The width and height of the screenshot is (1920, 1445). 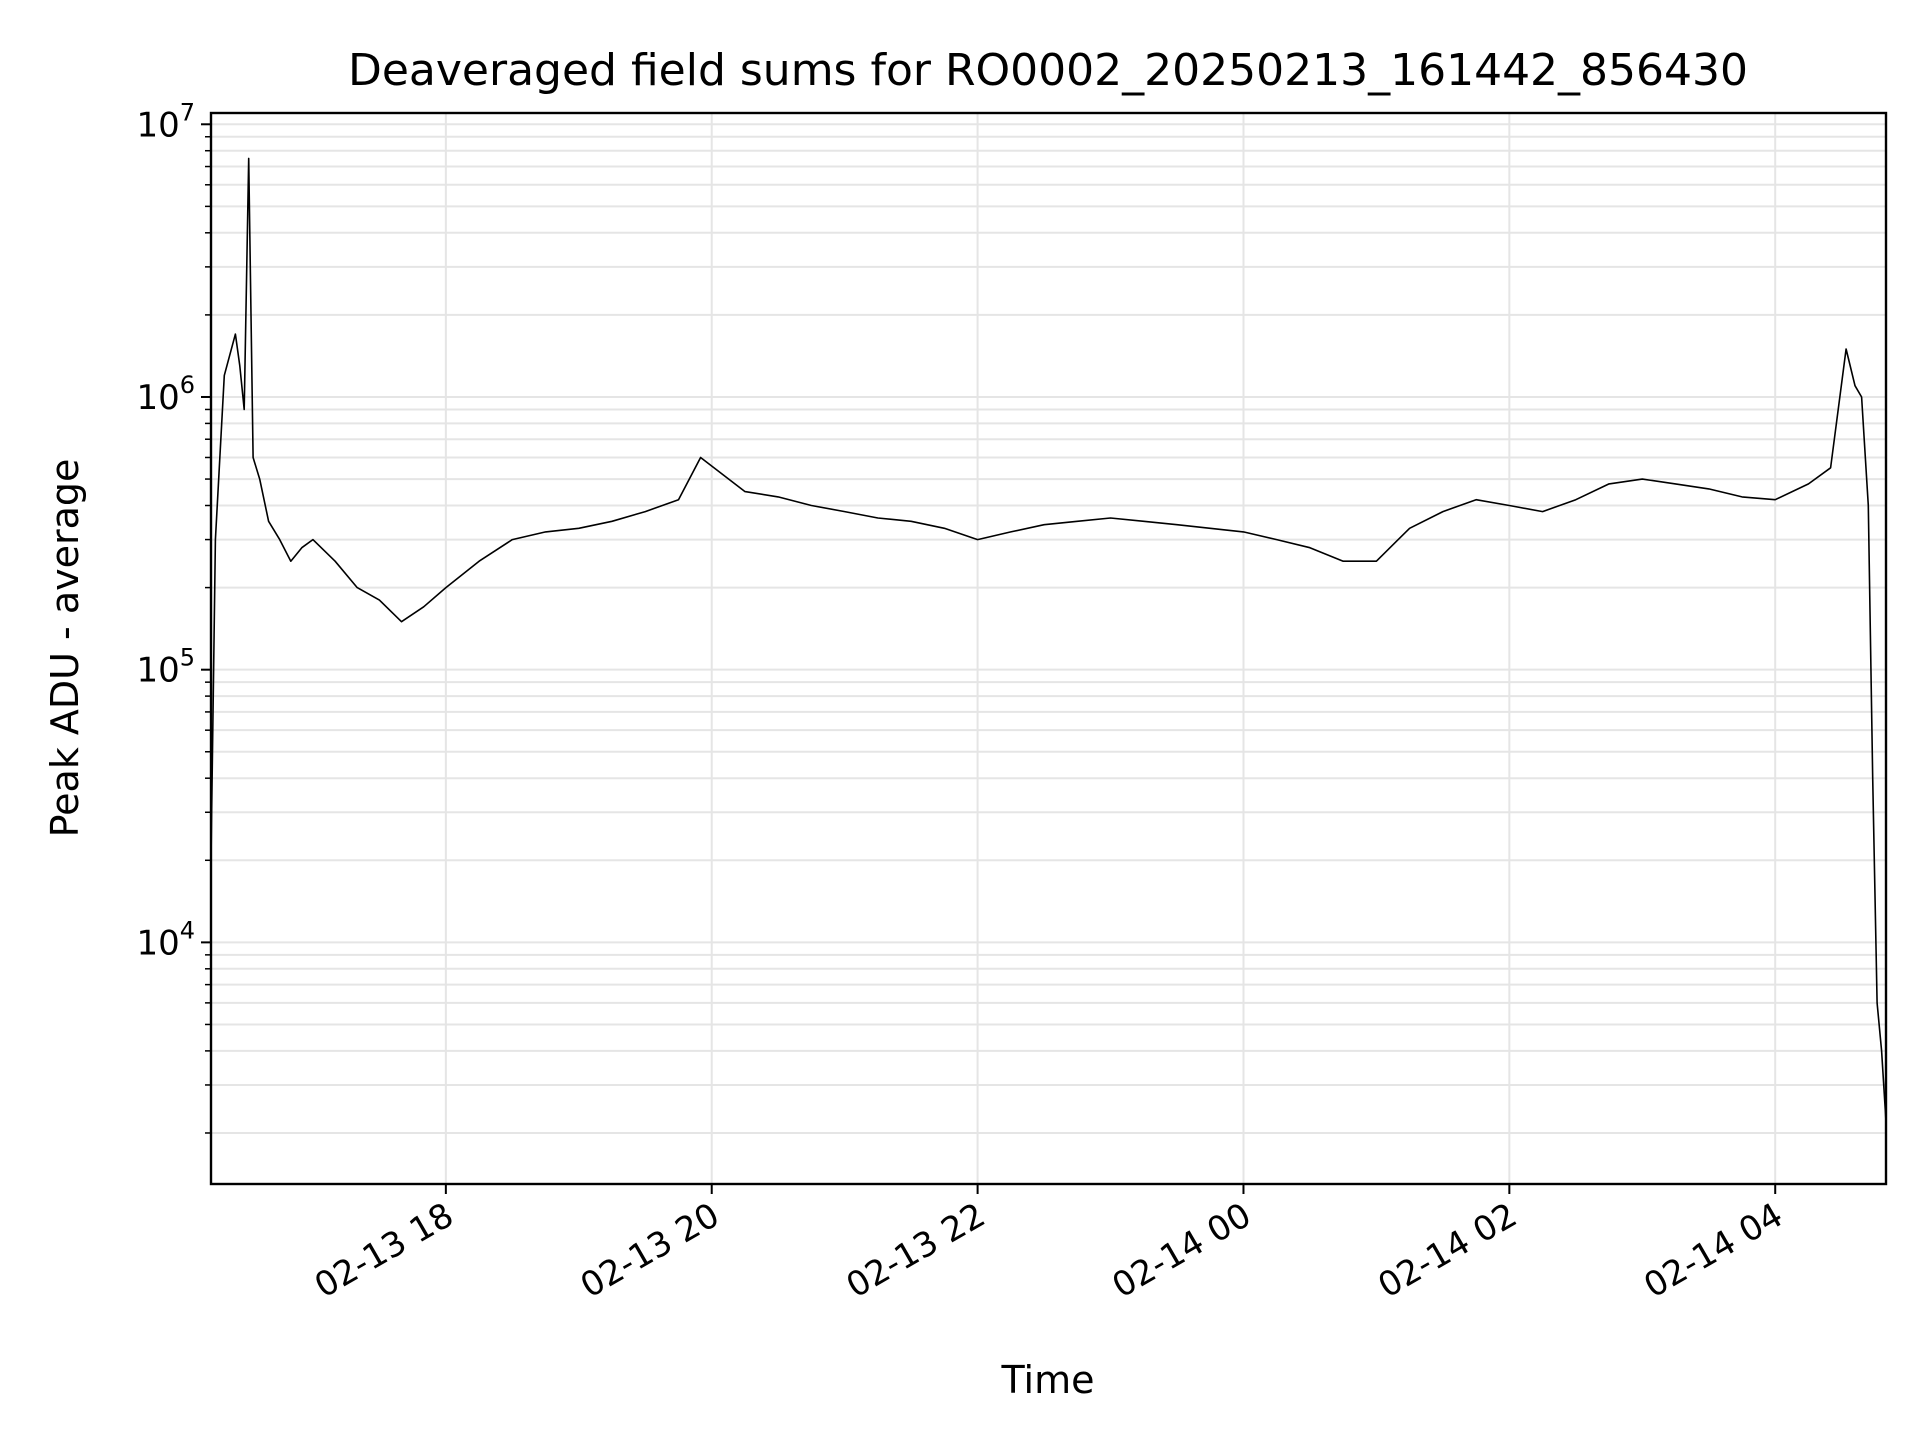 I want to click on y-tick-label: 10⁷, so click(x=165, y=121).